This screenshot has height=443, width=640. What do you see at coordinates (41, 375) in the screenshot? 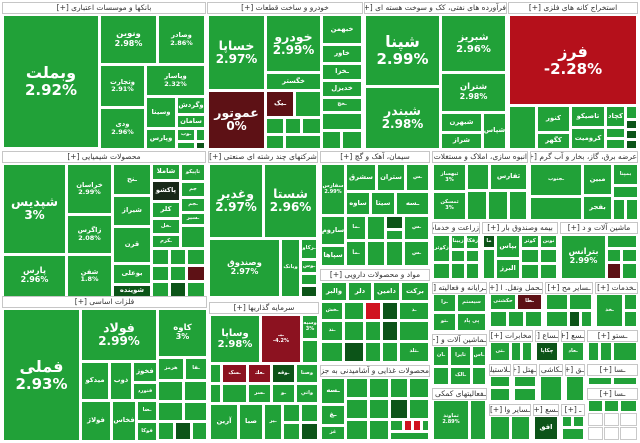
I see `tile-فملی: فملی 2.93%` at bounding box center [41, 375].